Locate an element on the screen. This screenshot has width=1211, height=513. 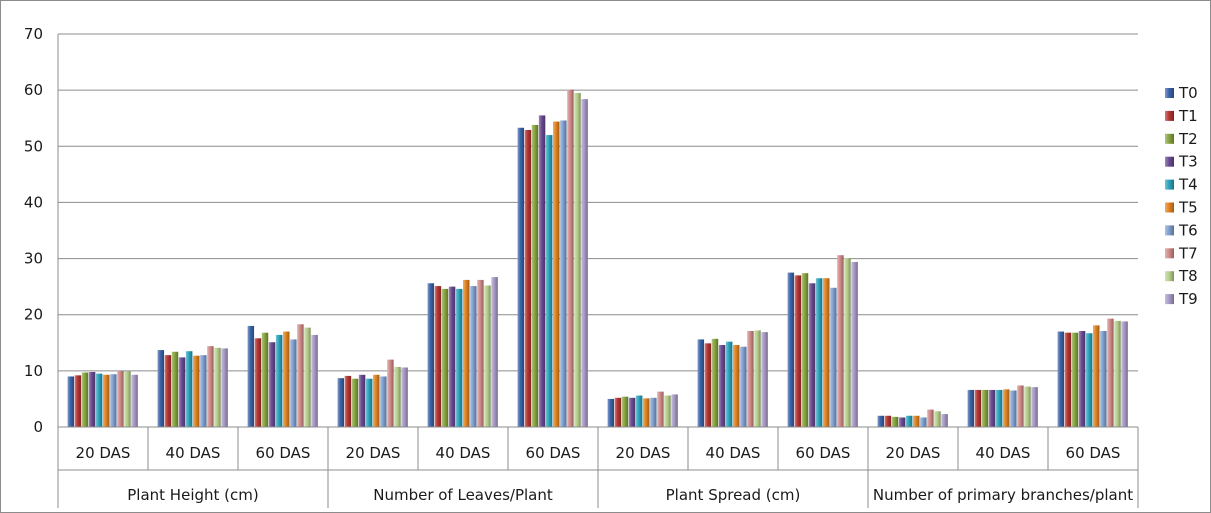
legend-swatch-t3 is located at coordinates (1169, 161).